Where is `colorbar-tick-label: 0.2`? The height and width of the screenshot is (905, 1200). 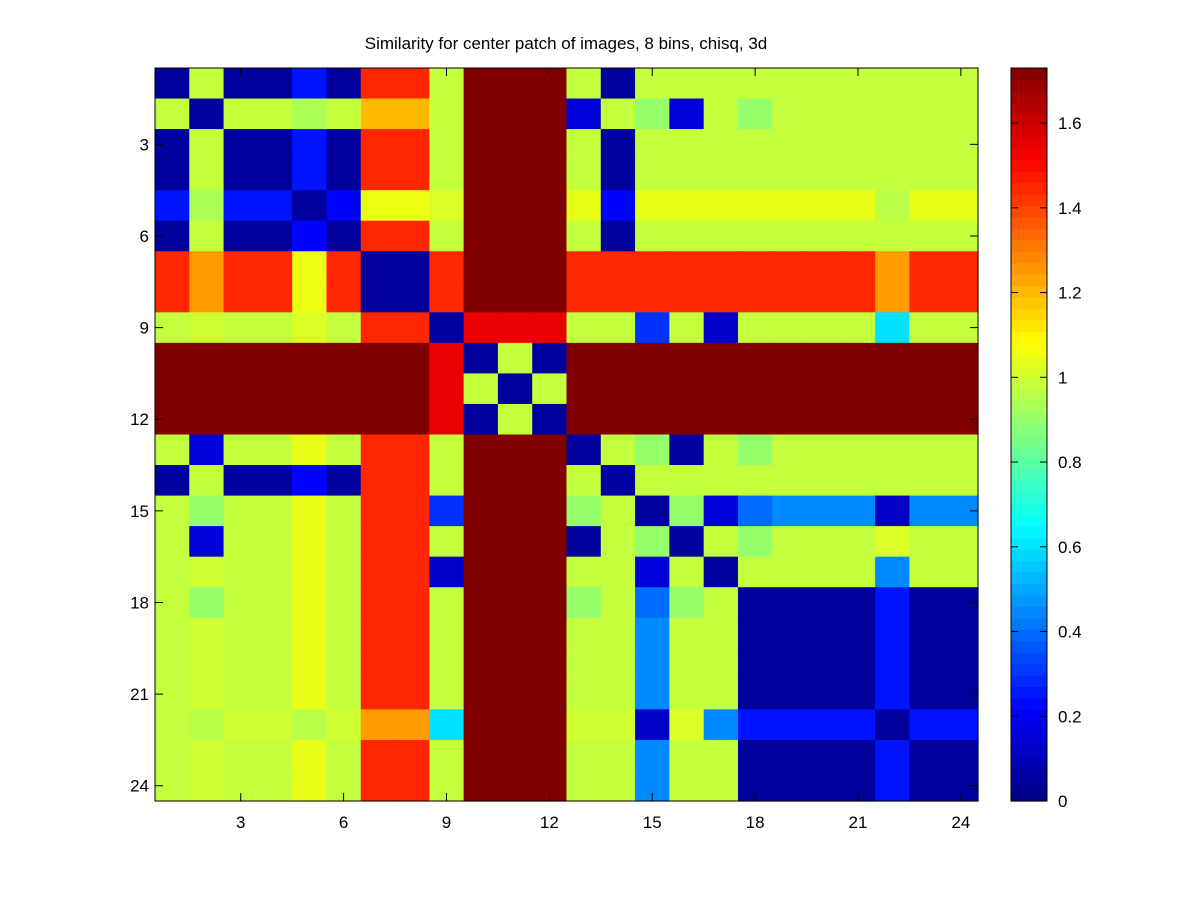 colorbar-tick-label: 0.2 is located at coordinates (1070, 716).